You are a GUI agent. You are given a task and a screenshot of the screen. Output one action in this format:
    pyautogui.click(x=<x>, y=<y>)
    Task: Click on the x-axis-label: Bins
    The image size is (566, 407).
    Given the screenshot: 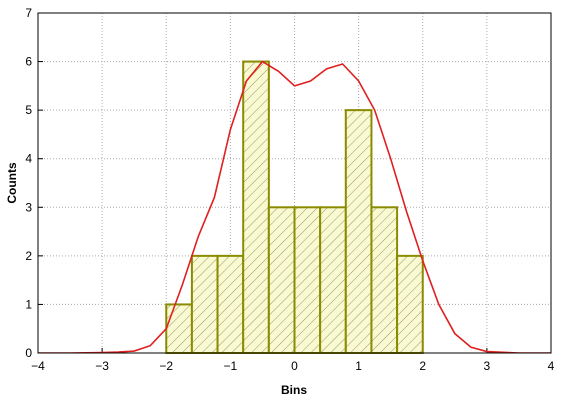 What is the action you would take?
    pyautogui.click(x=294, y=390)
    